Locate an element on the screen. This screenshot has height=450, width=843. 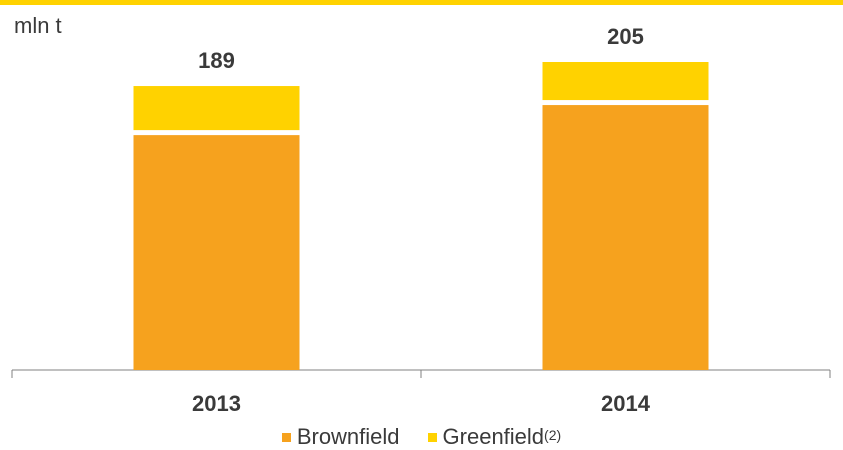
bar-total-label: 189 is located at coordinates (216, 60).